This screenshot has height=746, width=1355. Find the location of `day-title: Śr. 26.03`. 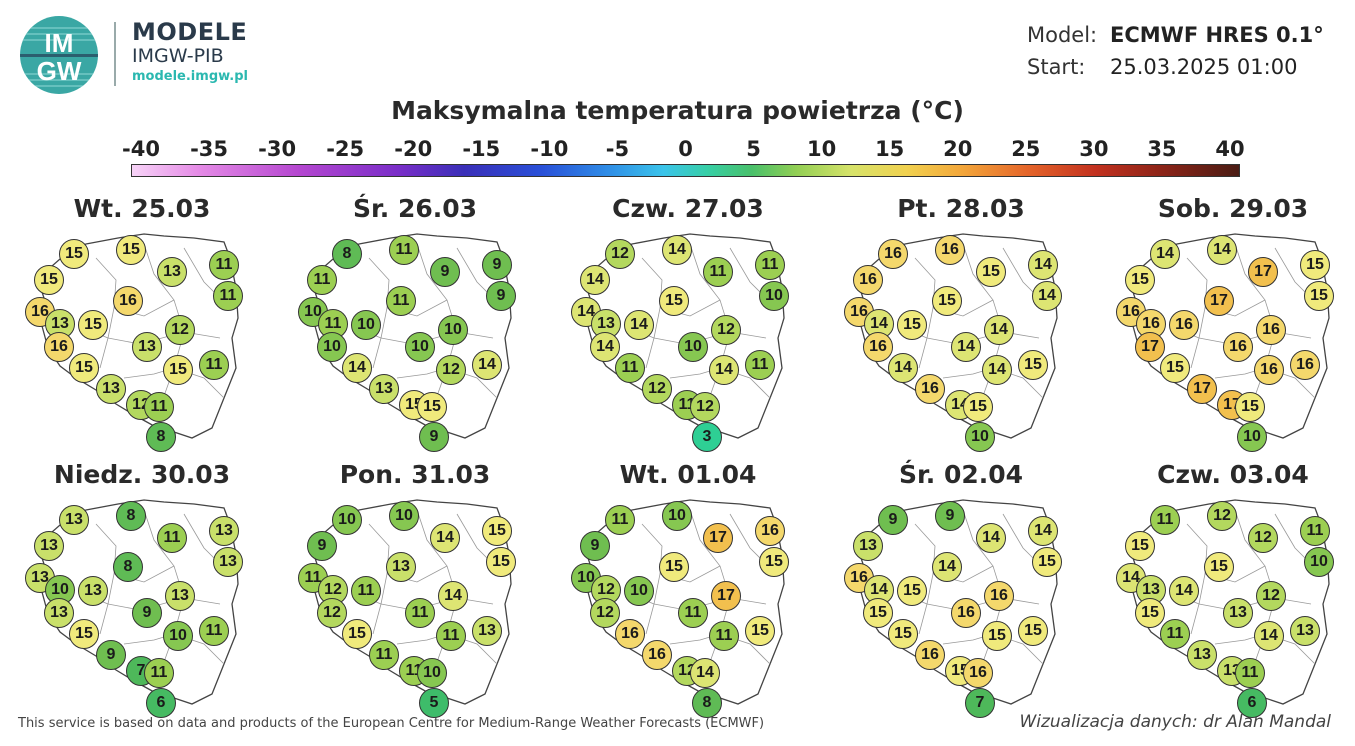

day-title: Śr. 26.03 is located at coordinates (415, 208).